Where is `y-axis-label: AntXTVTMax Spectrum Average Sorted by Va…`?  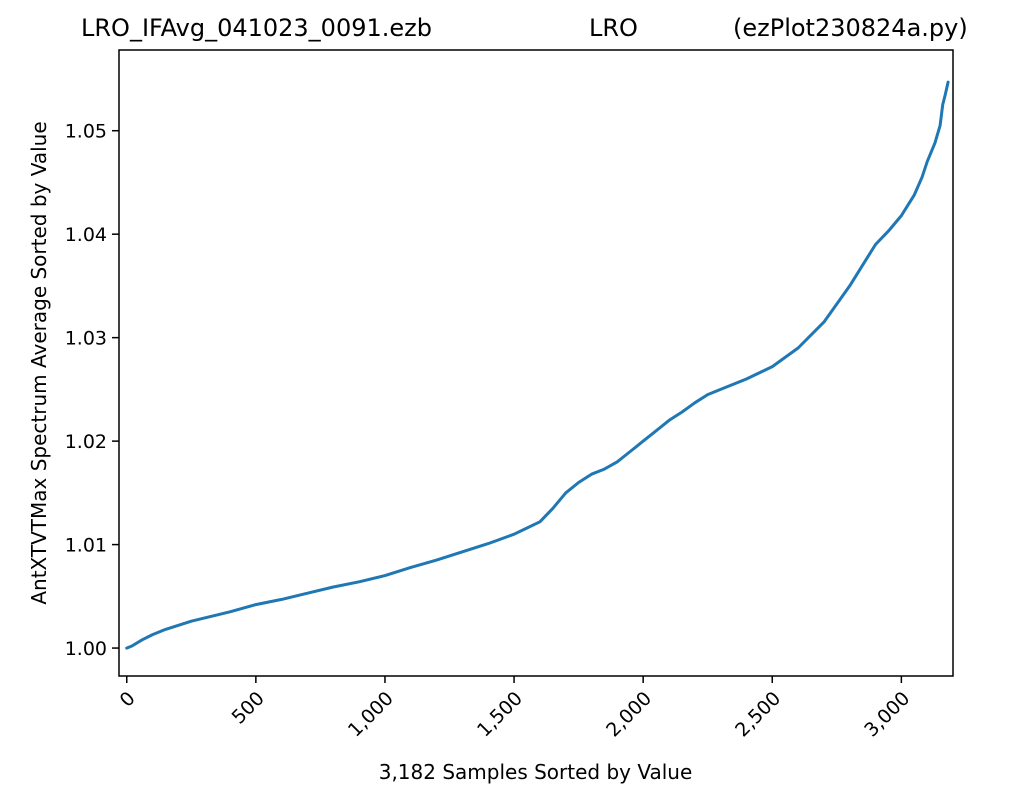
y-axis-label: AntXTVTMax Spectrum Average Sorted by Va… is located at coordinates (39, 363).